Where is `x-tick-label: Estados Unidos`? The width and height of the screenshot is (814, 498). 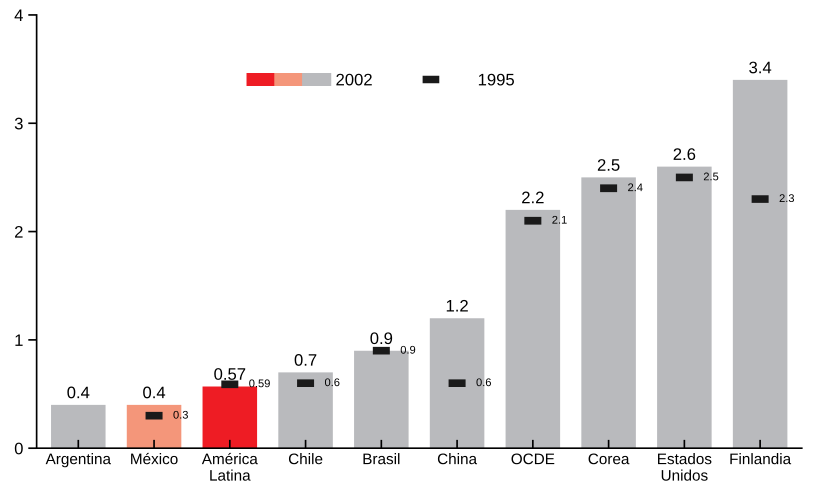 x-tick-label: Estados Unidos is located at coordinates (685, 467).